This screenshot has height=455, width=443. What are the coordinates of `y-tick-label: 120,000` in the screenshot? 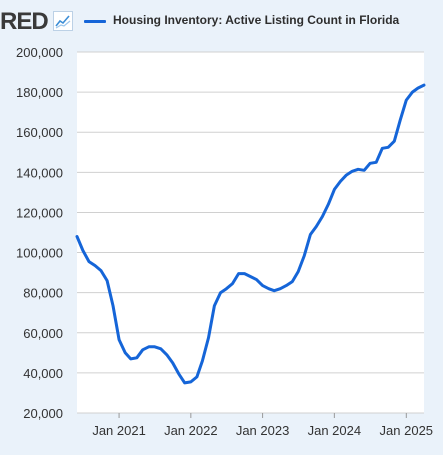 It's located at (39, 212).